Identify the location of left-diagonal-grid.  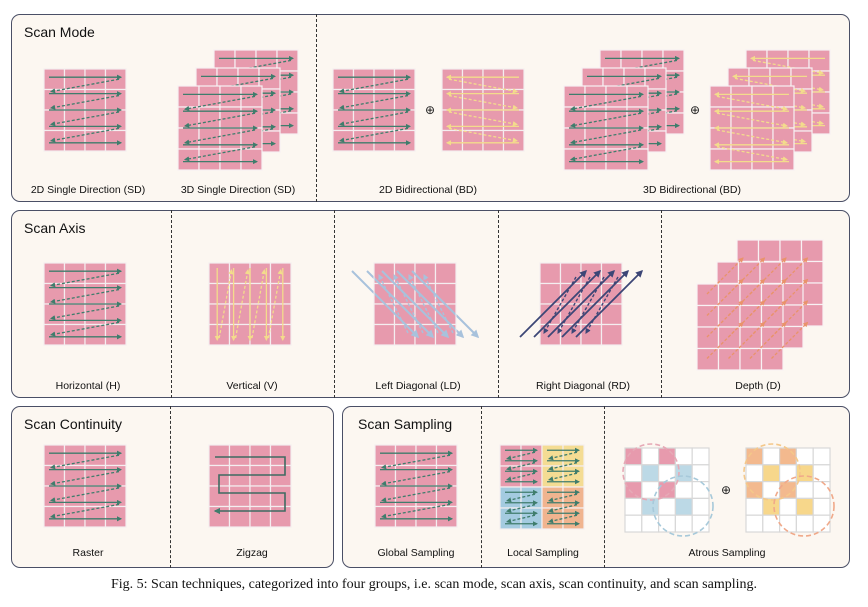
(415, 304).